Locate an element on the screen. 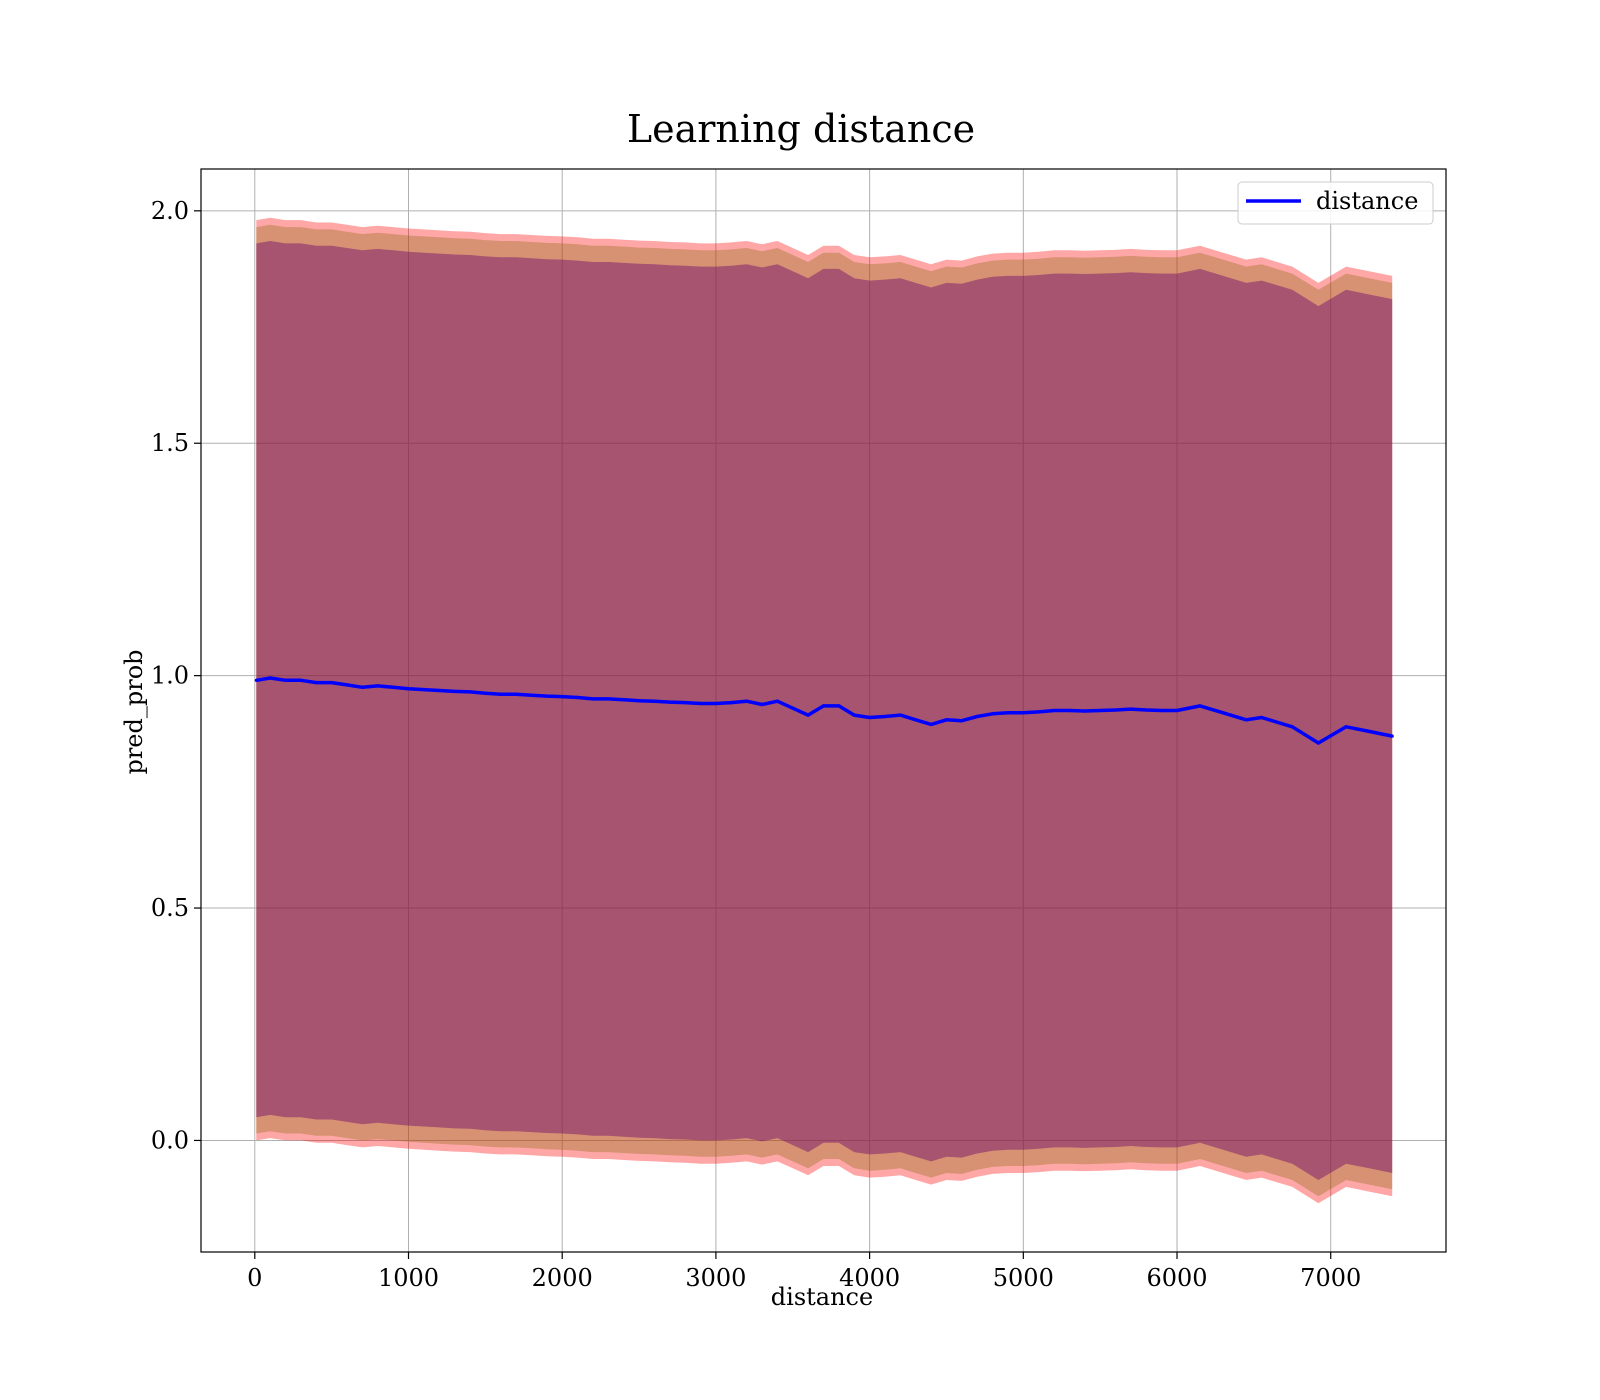  x-tick-label: 6000 is located at coordinates (1176, 1278).